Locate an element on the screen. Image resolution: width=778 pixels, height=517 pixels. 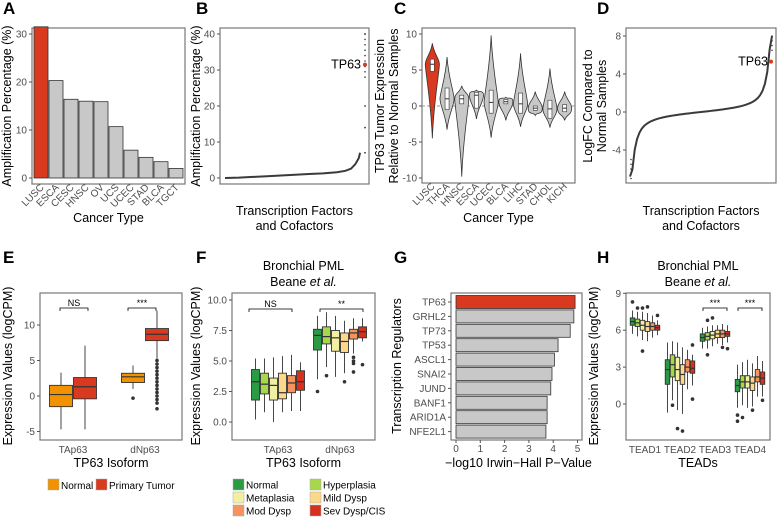
y-tick-label: 5 is located at coordinates (32, 361).